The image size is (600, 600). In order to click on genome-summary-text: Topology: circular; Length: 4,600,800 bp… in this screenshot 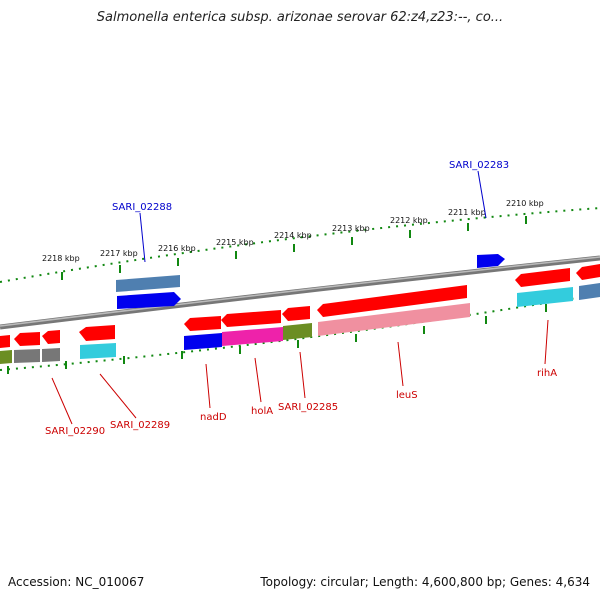, I will do `click(425, 582)`.